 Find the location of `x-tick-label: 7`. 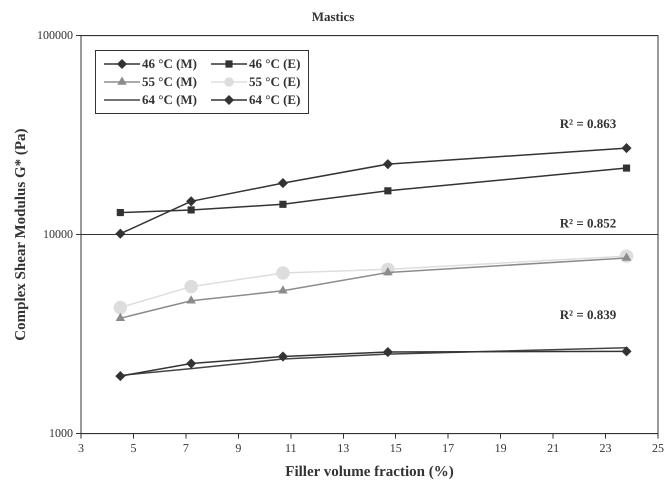

x-tick-label: 7 is located at coordinates (185, 447).